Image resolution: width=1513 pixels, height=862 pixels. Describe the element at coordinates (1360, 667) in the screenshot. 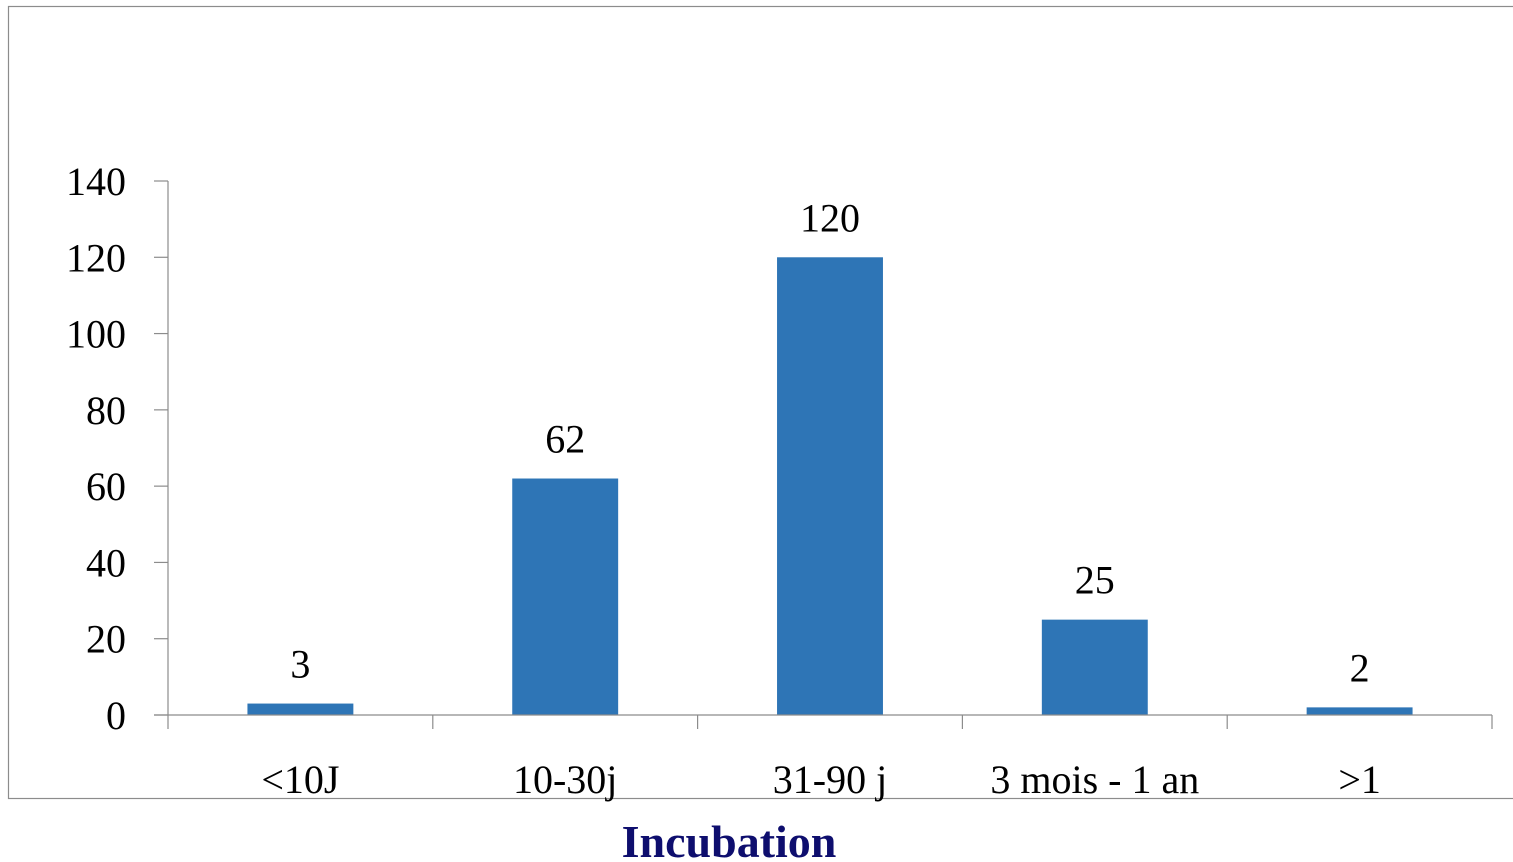

I see `data-label: 2` at that location.